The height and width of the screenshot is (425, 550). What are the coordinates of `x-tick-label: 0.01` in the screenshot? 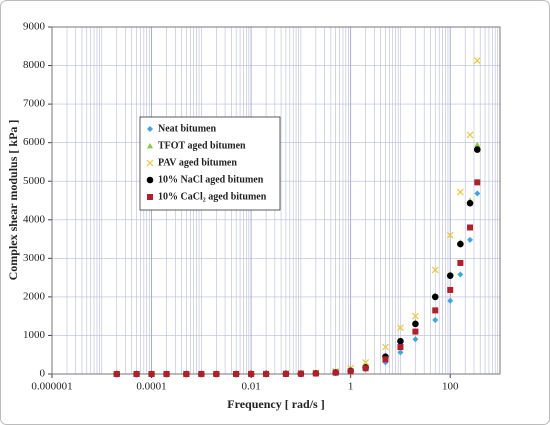 It's located at (250, 387).